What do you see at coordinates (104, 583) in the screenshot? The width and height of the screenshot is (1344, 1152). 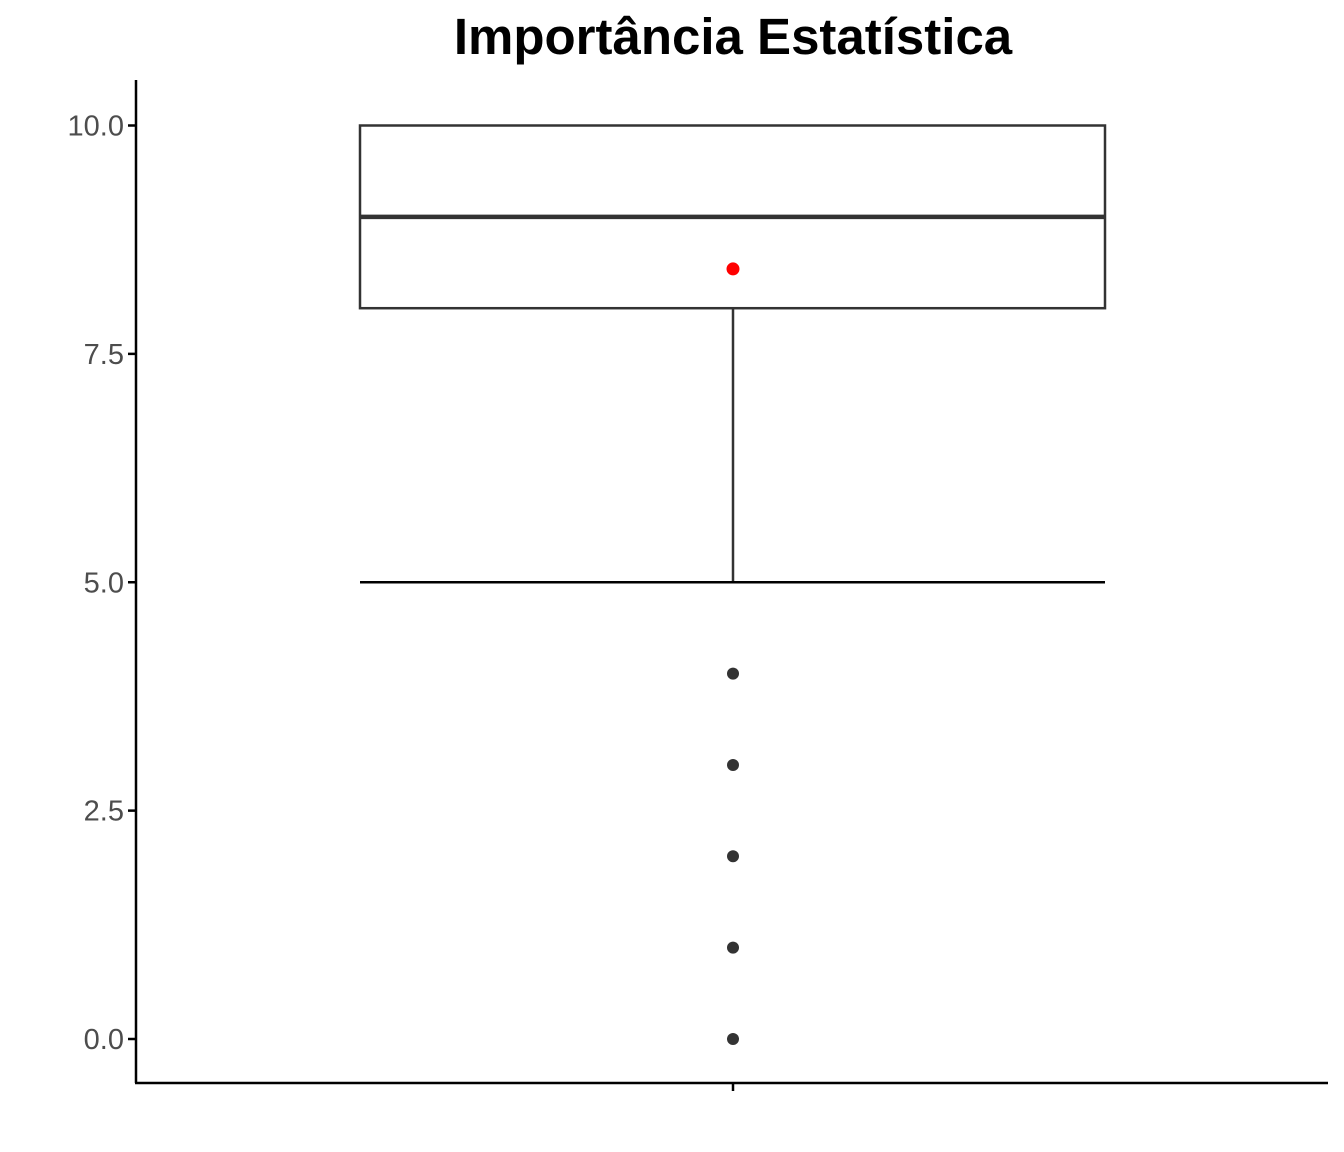 I see `y-tick-label: 5.0` at bounding box center [104, 583].